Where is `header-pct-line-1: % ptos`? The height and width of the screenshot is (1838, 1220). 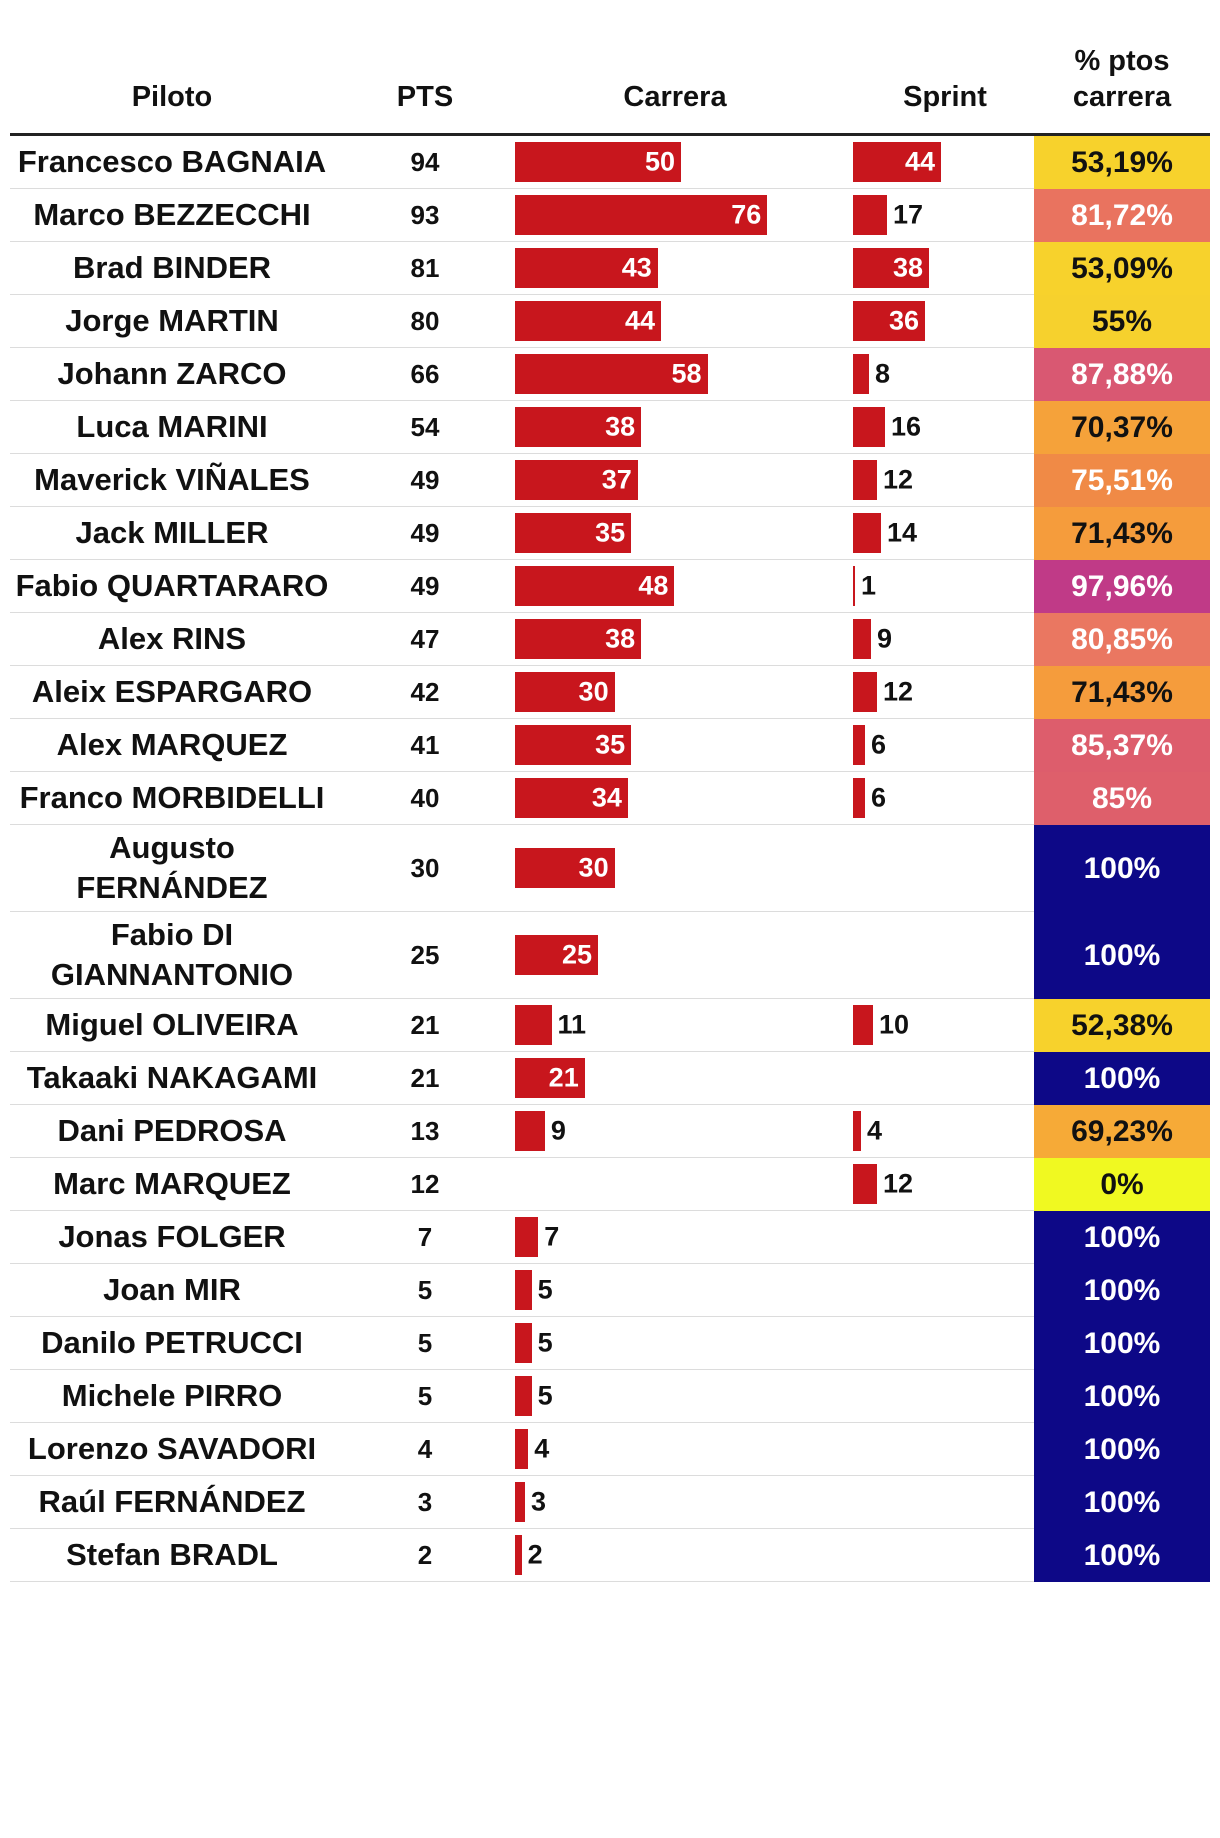 header-pct-line-1: % ptos is located at coordinates (1122, 61).